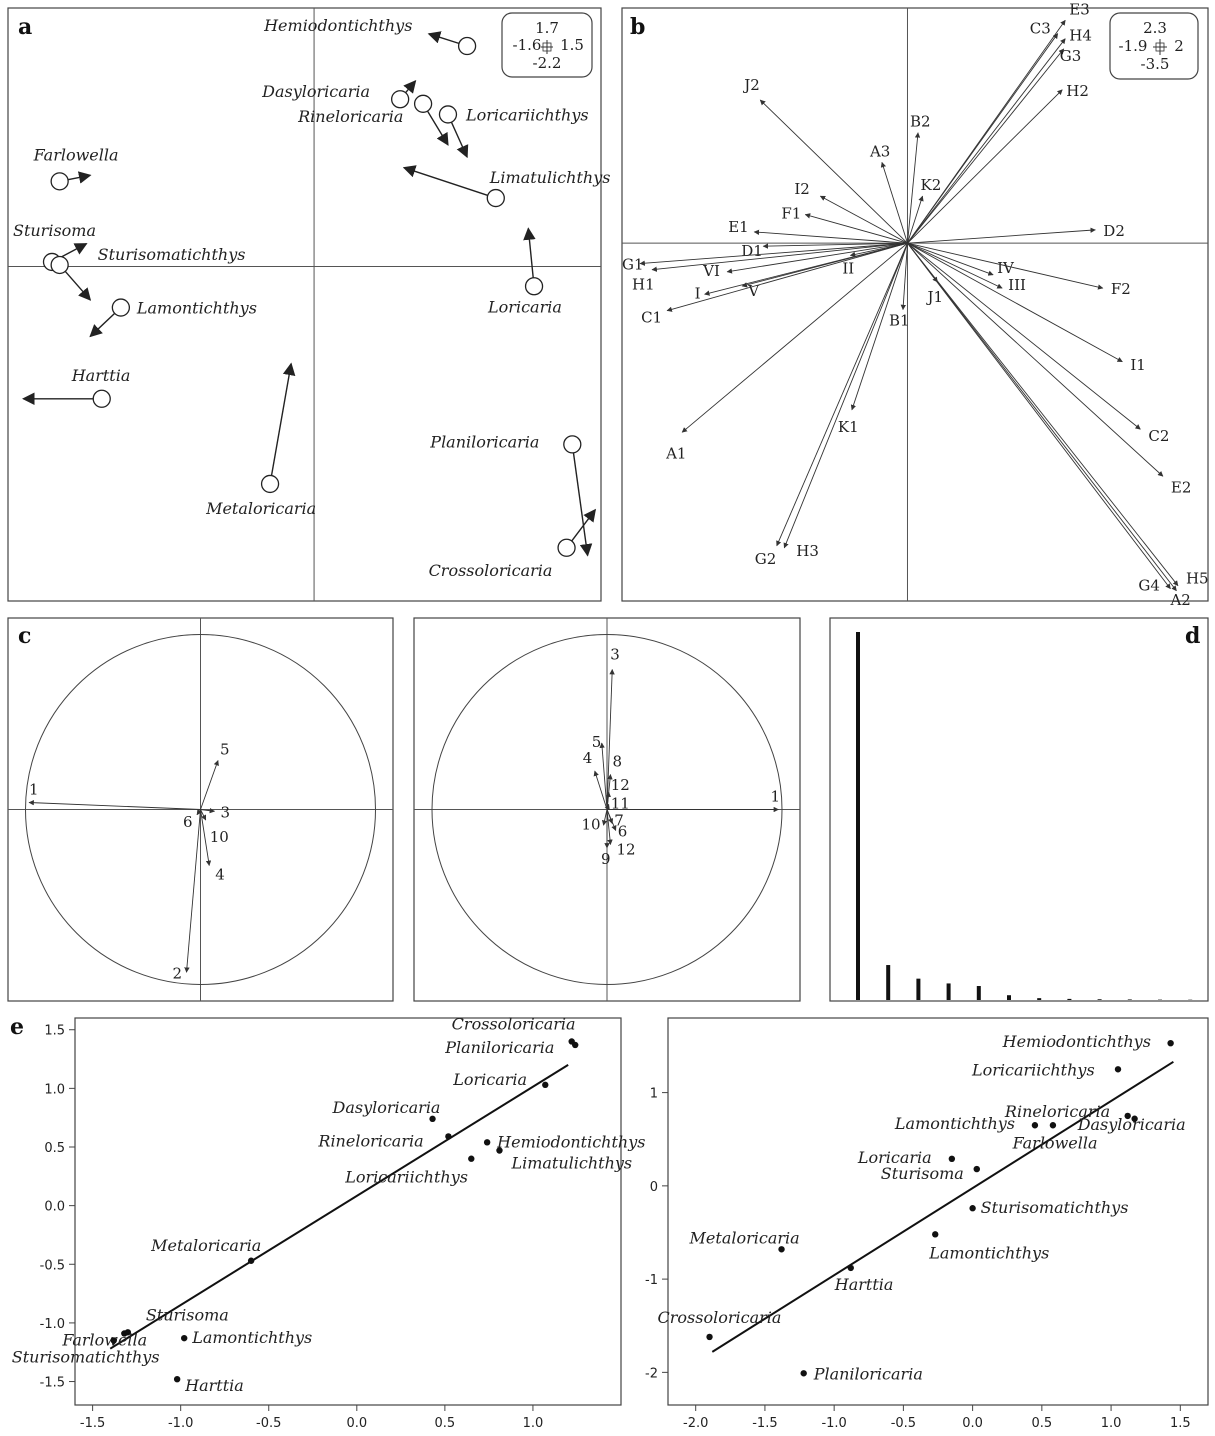 The height and width of the screenshot is (1436, 1215). I want to click on x-tick-label: -2.0, so click(695, 1423).